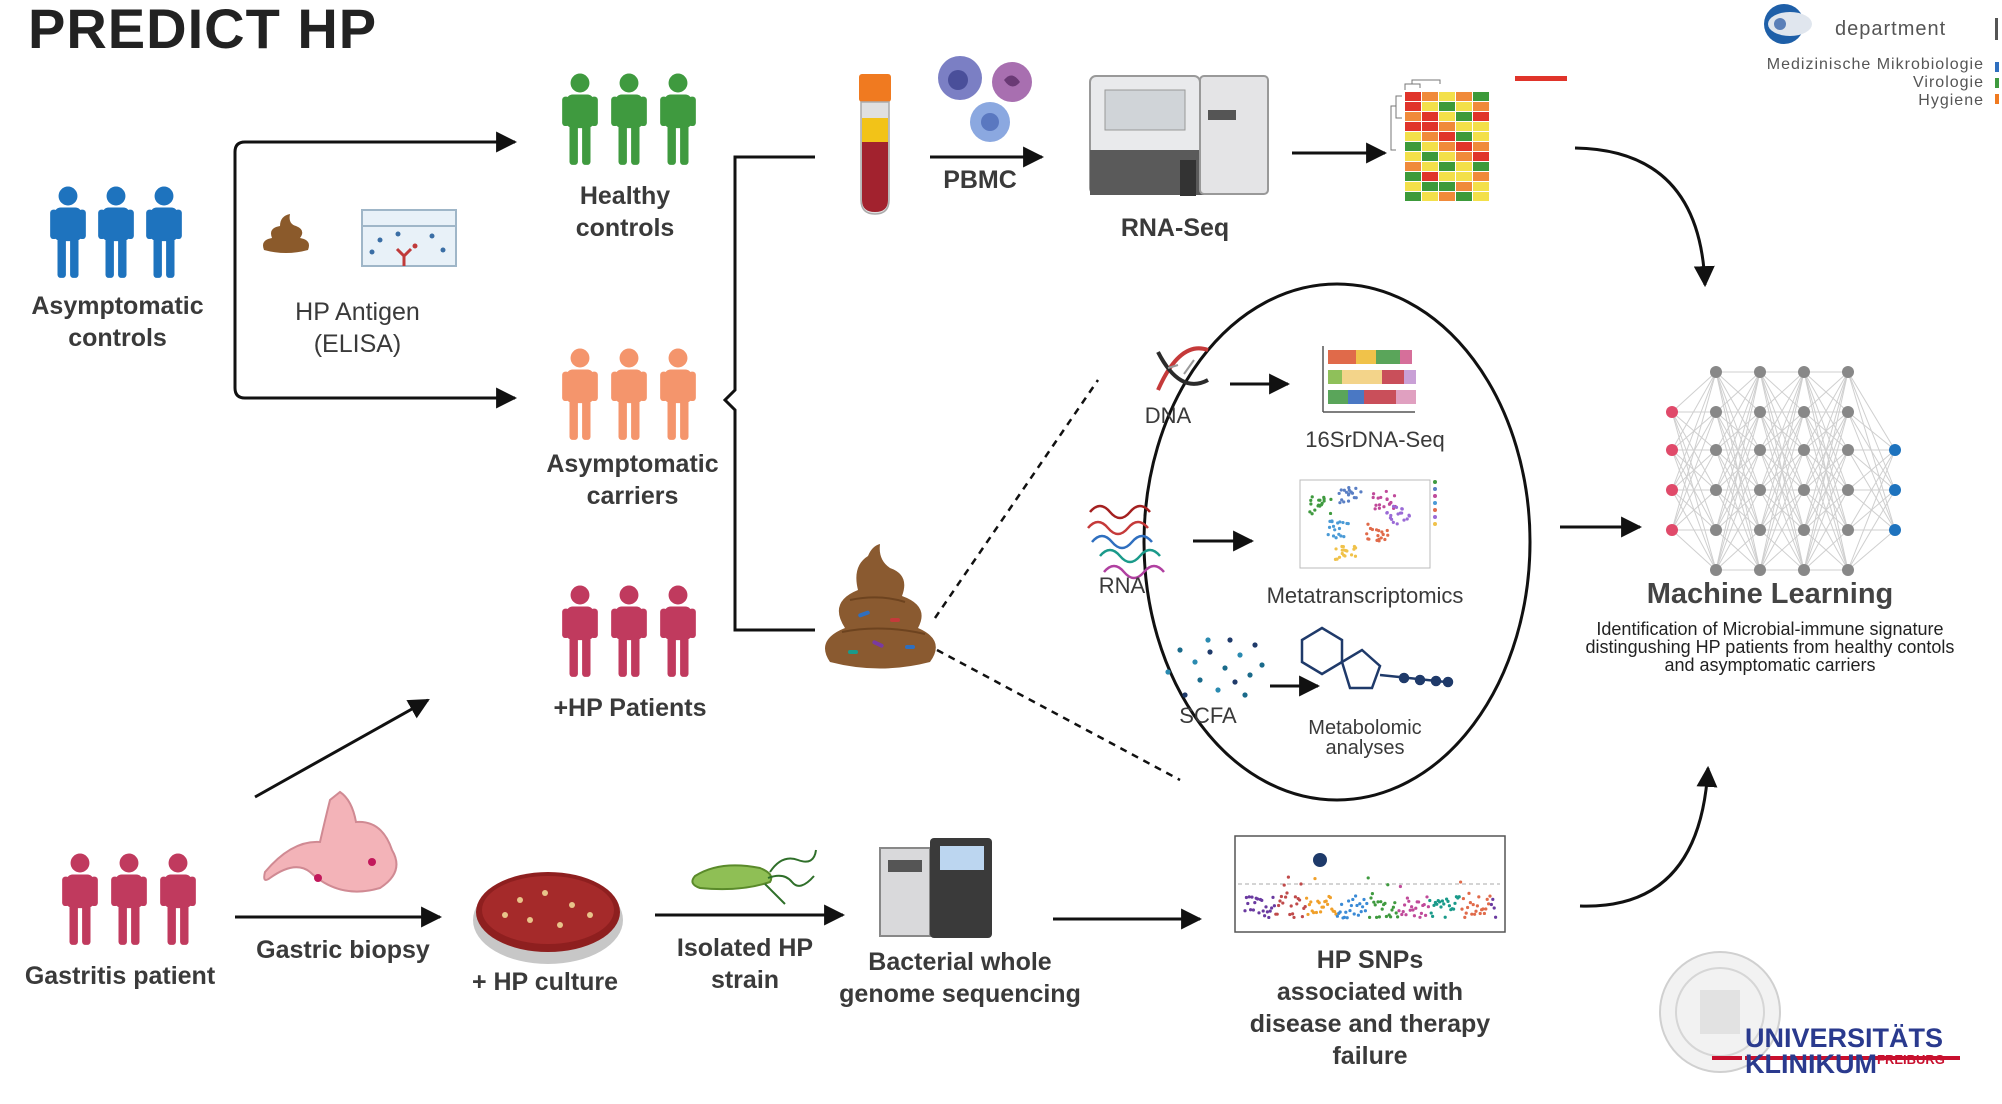  What do you see at coordinates (1377, 658) in the screenshot?
I see `metabolite-molecule-icon` at bounding box center [1377, 658].